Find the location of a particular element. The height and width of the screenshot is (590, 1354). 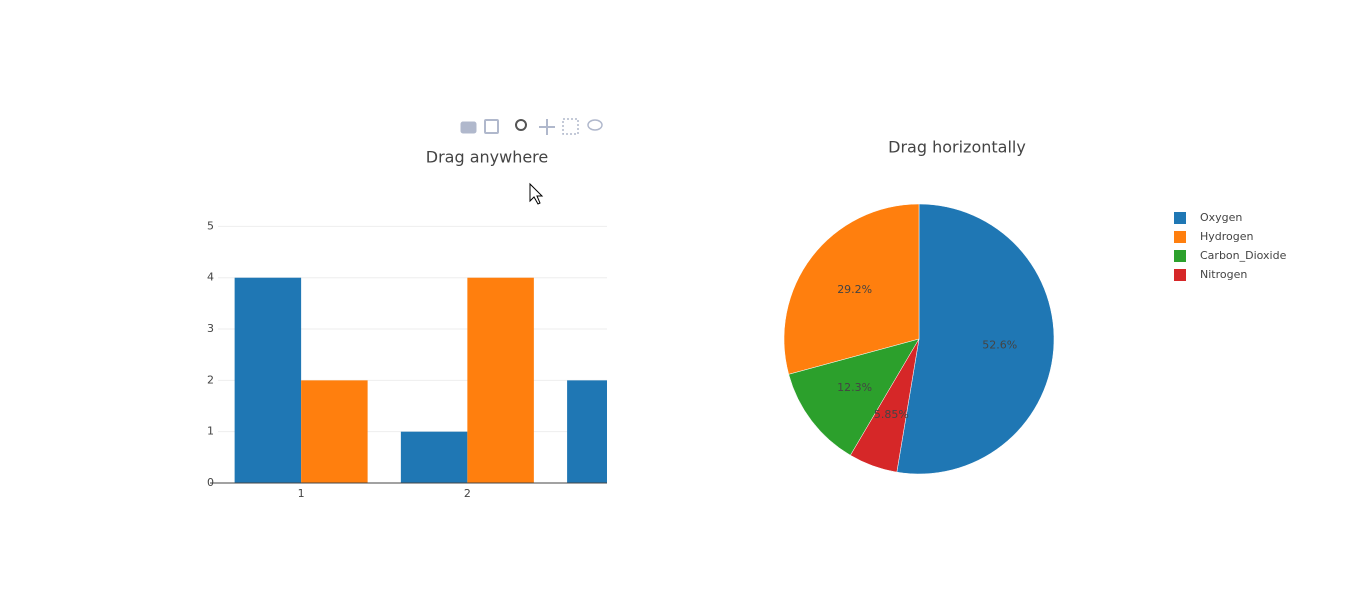

save-icon is located at coordinates (491, 126).